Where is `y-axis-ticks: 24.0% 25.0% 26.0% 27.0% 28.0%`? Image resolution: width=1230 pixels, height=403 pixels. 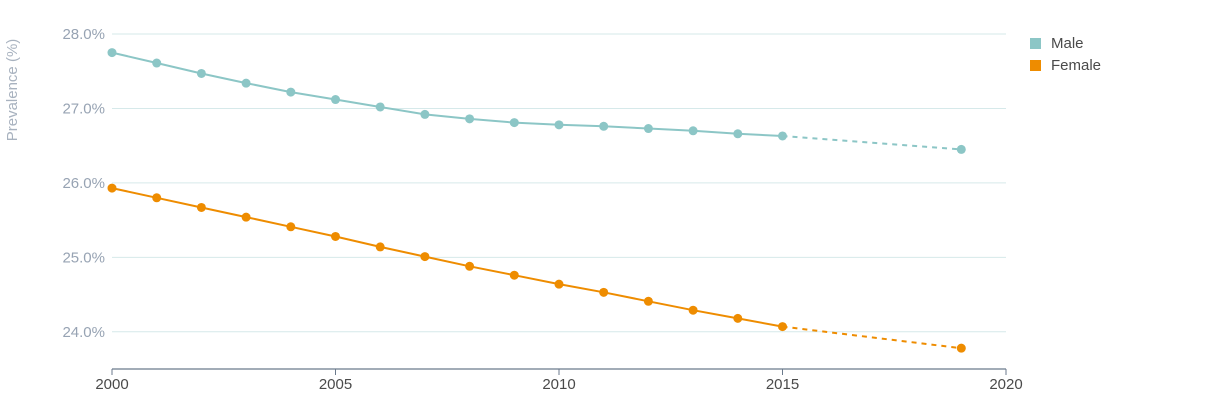
y-axis-ticks: 24.0% 25.0% 26.0% 27.0% 28.0% is located at coordinates (83, 183).